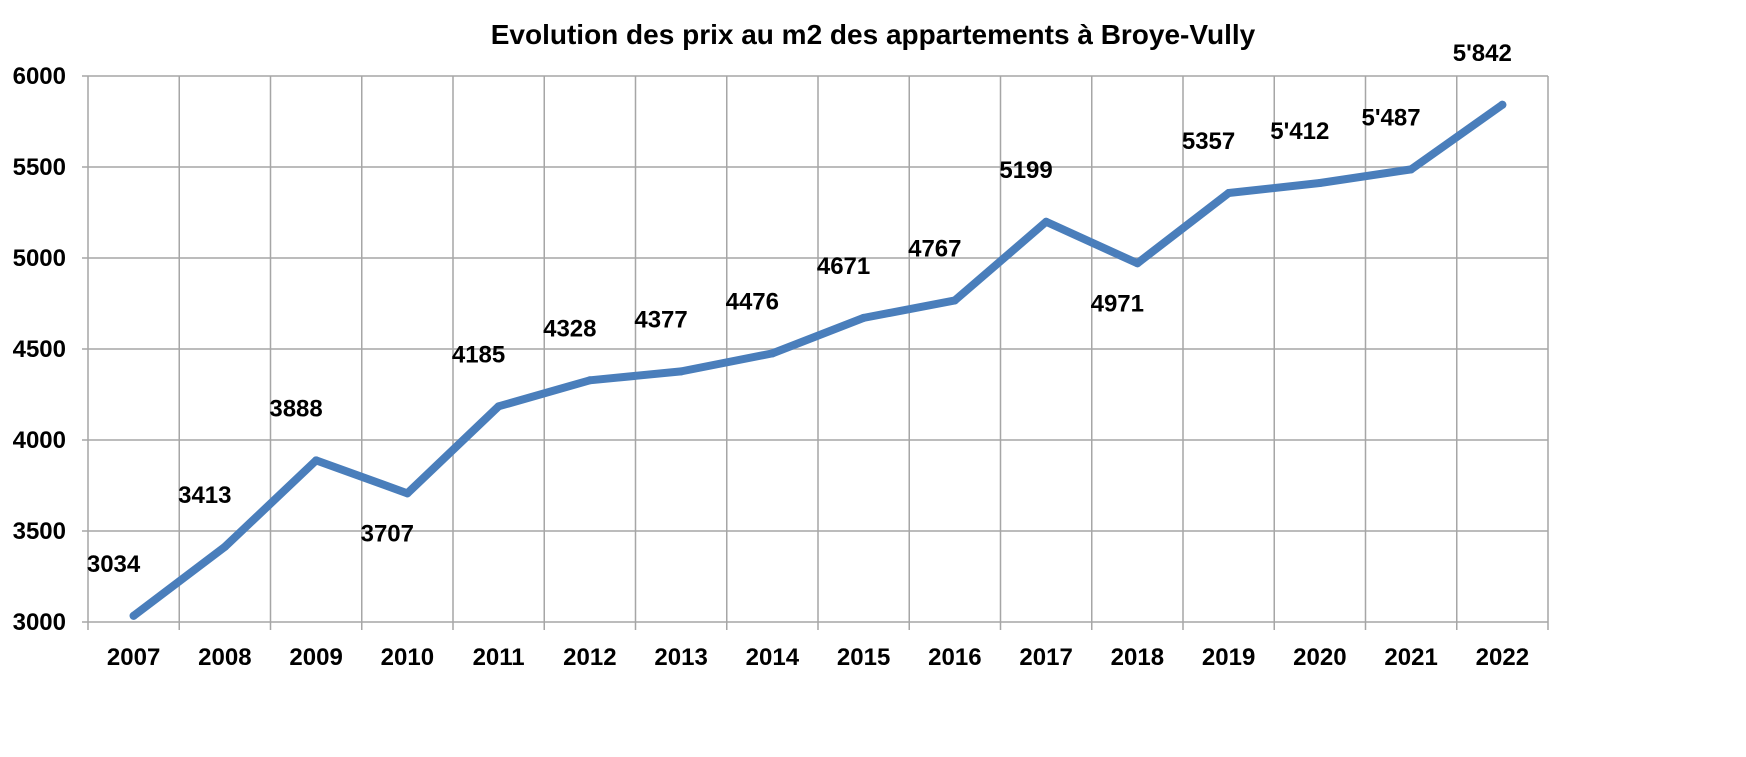  I want to click on x-tick-label: 2020, so click(1319, 657).